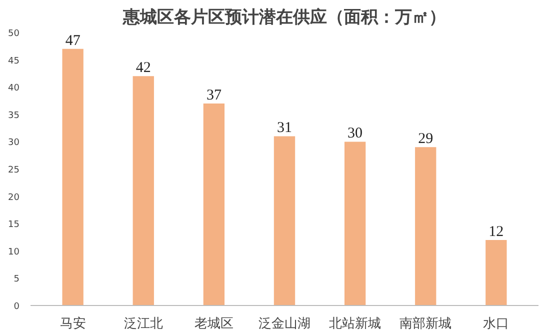  What do you see at coordinates (14, 89) in the screenshot?
I see `y-tick-label: 40` at bounding box center [14, 89].